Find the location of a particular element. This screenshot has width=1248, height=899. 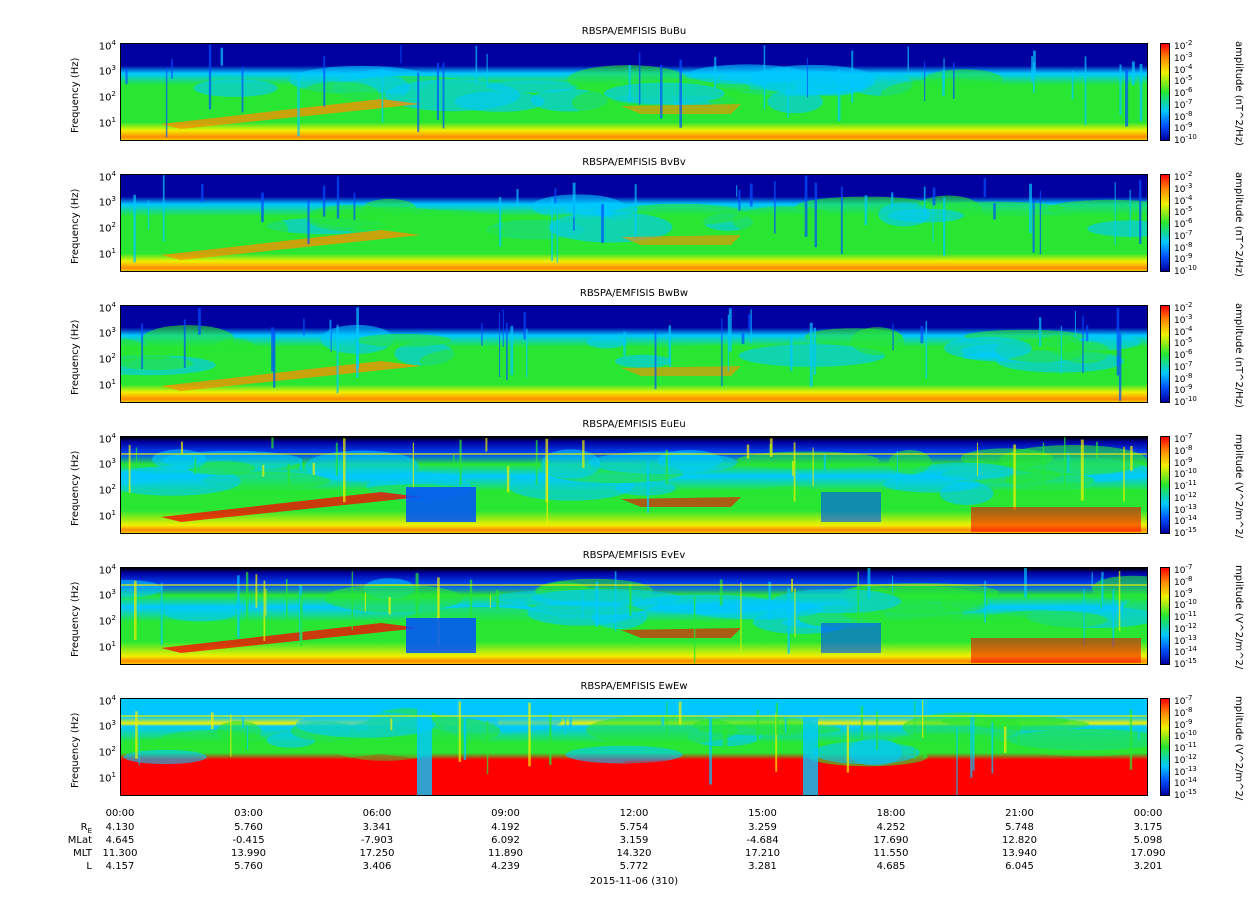

colorbar-label: amplitude (nT^2/Hz) is located at coordinates (1238, 355).